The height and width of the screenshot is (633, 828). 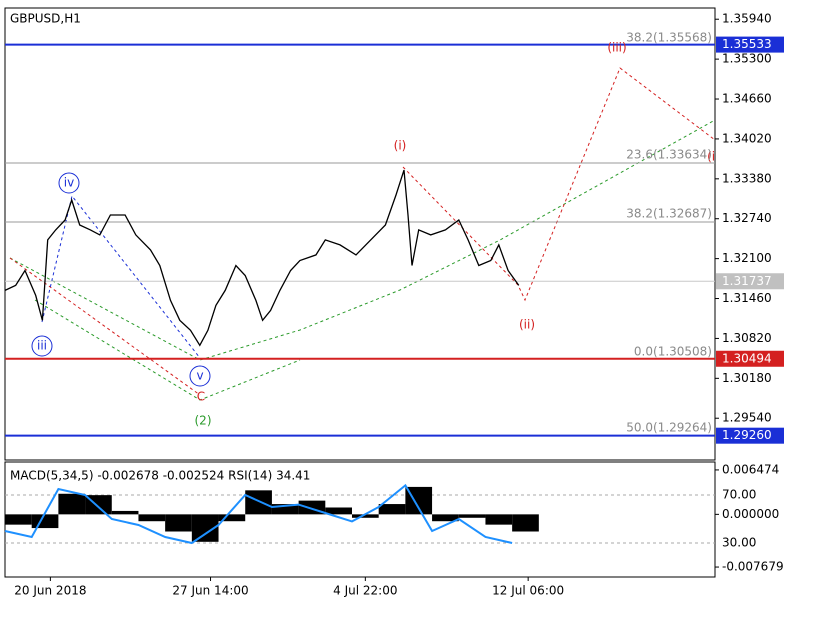 What do you see at coordinates (739, 543) in the screenshot?
I see `y2-tick-label: 30.00` at bounding box center [739, 543].